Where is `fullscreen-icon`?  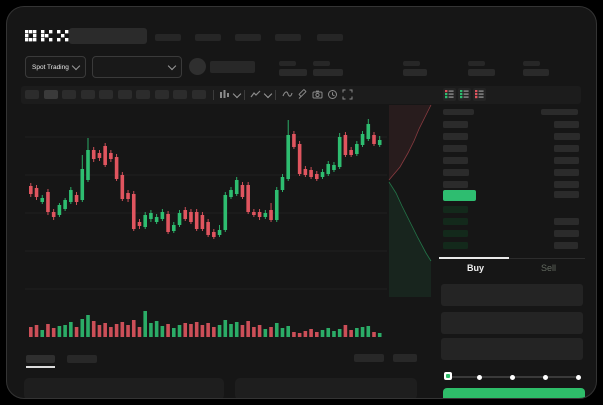
fullscreen-icon is located at coordinates (347, 94).